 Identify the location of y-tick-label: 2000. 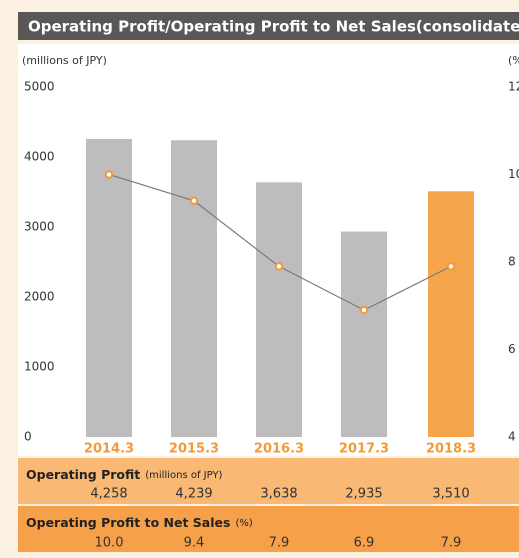
(39, 297).